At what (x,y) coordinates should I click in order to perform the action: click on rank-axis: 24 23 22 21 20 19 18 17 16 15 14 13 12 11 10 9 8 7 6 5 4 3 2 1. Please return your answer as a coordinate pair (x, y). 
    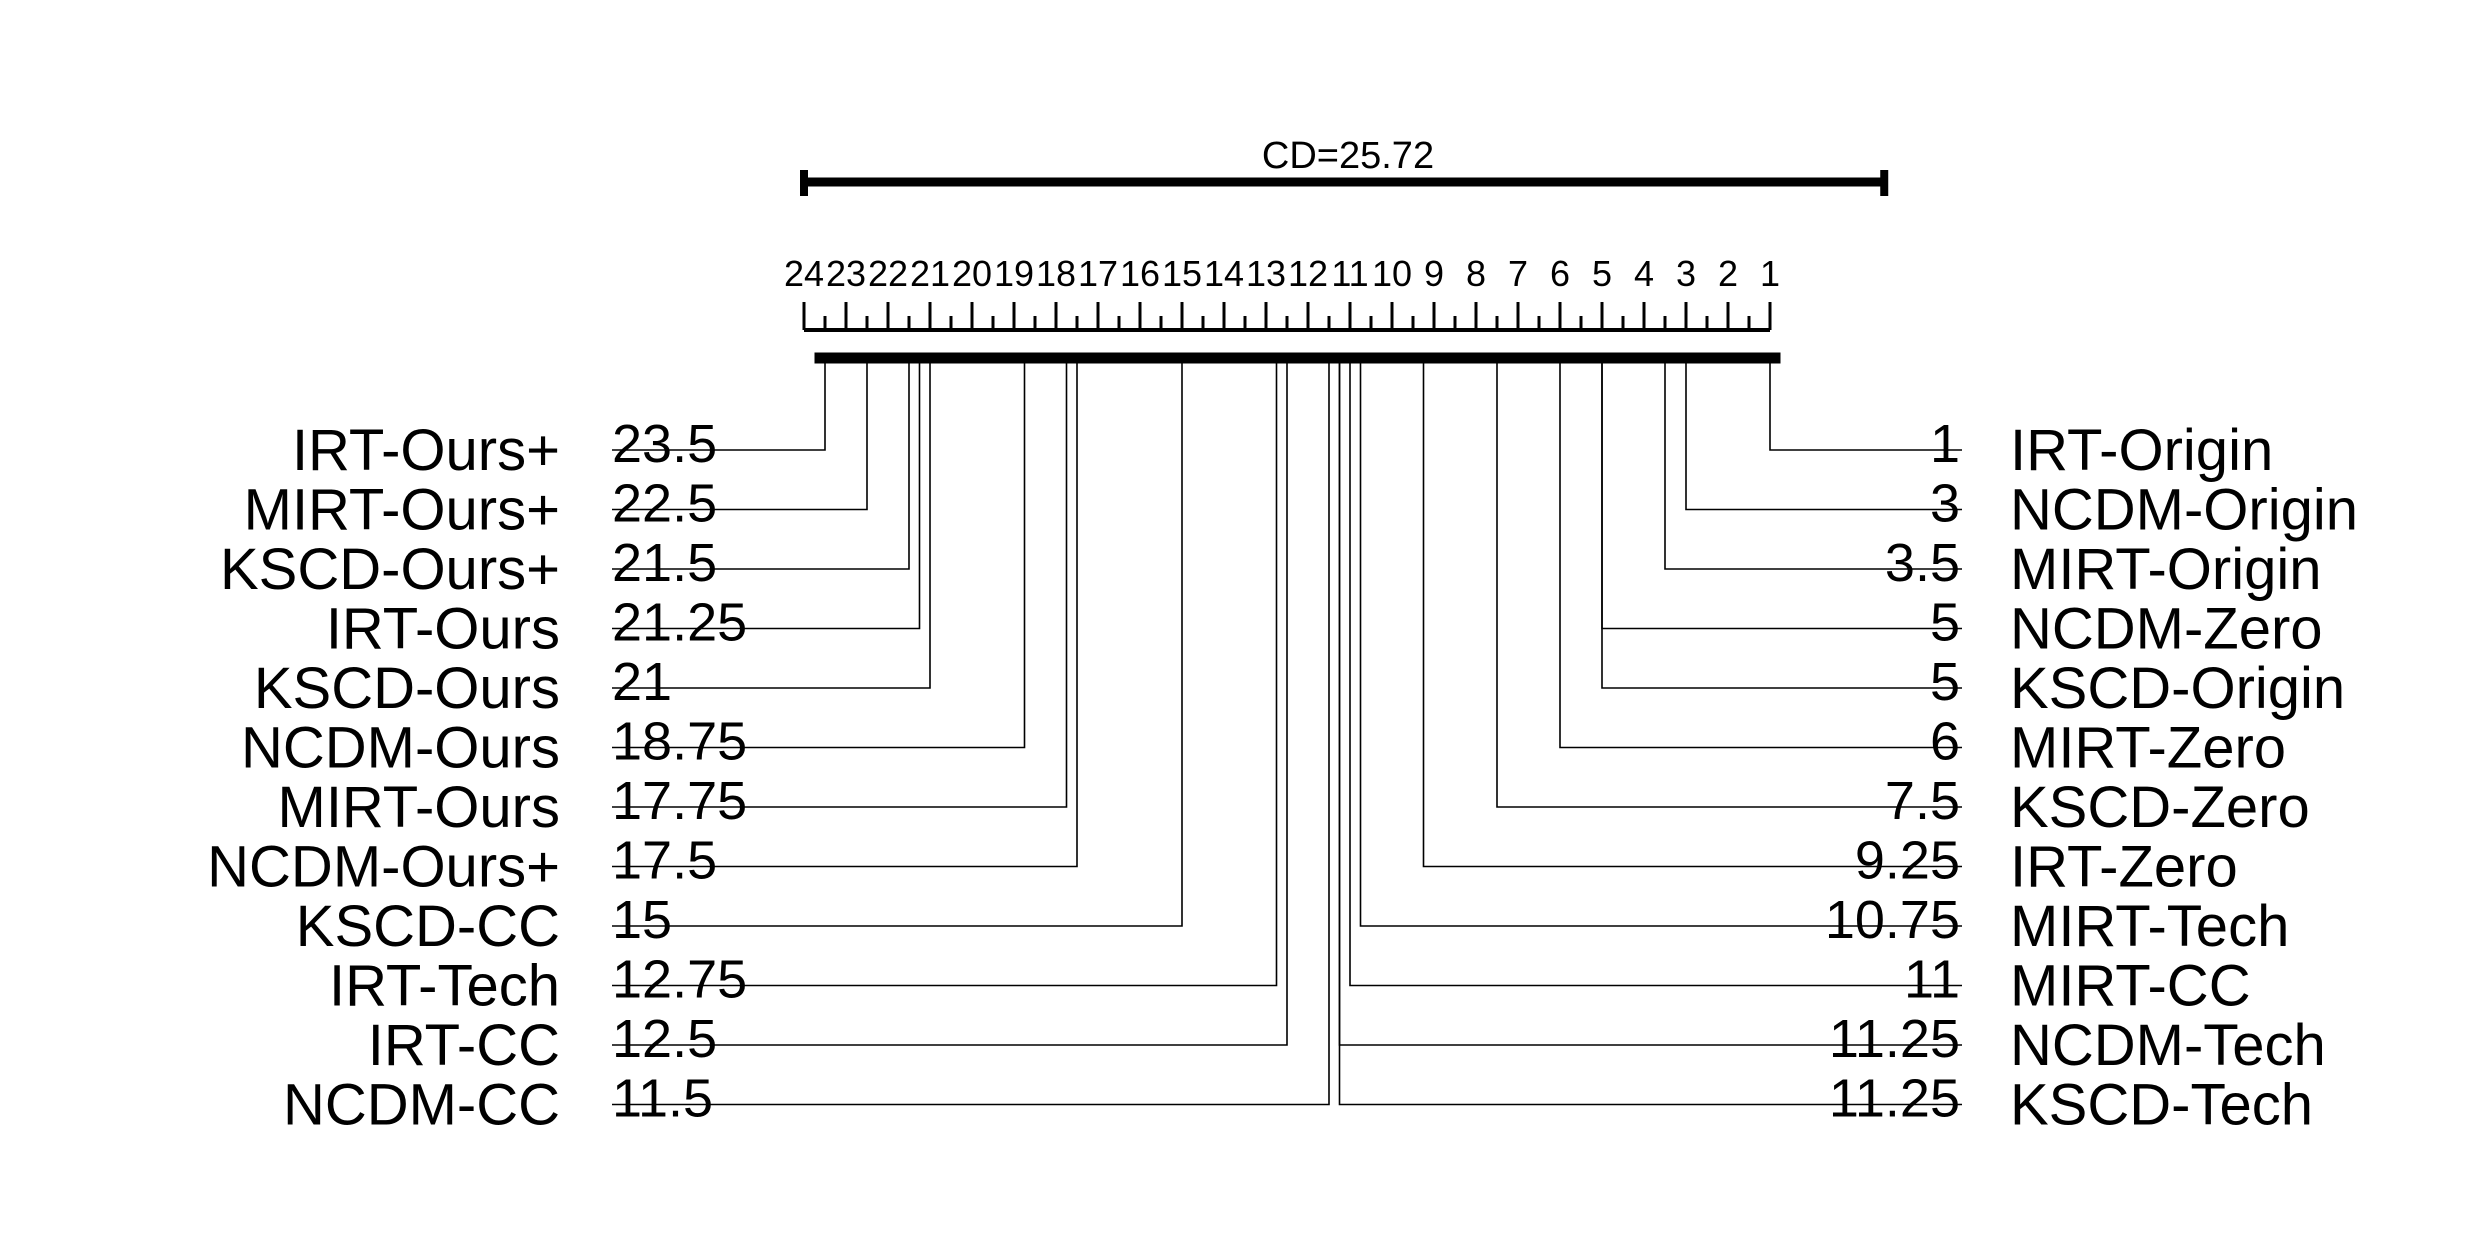
    Looking at the image, I should click on (1282, 292).